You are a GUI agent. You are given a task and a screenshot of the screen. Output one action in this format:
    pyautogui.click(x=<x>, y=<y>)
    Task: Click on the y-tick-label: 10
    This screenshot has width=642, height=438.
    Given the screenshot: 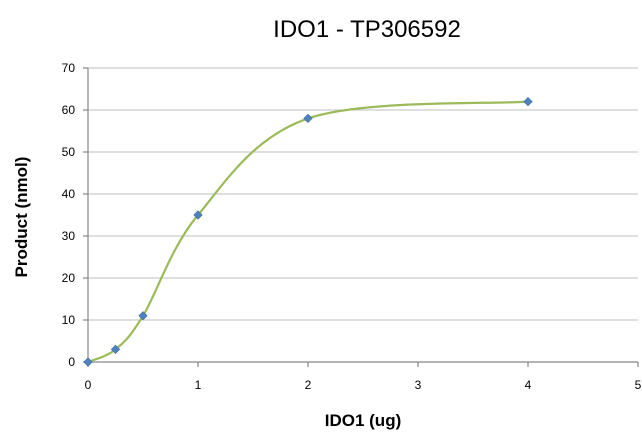 What is the action you would take?
    pyautogui.click(x=69, y=320)
    